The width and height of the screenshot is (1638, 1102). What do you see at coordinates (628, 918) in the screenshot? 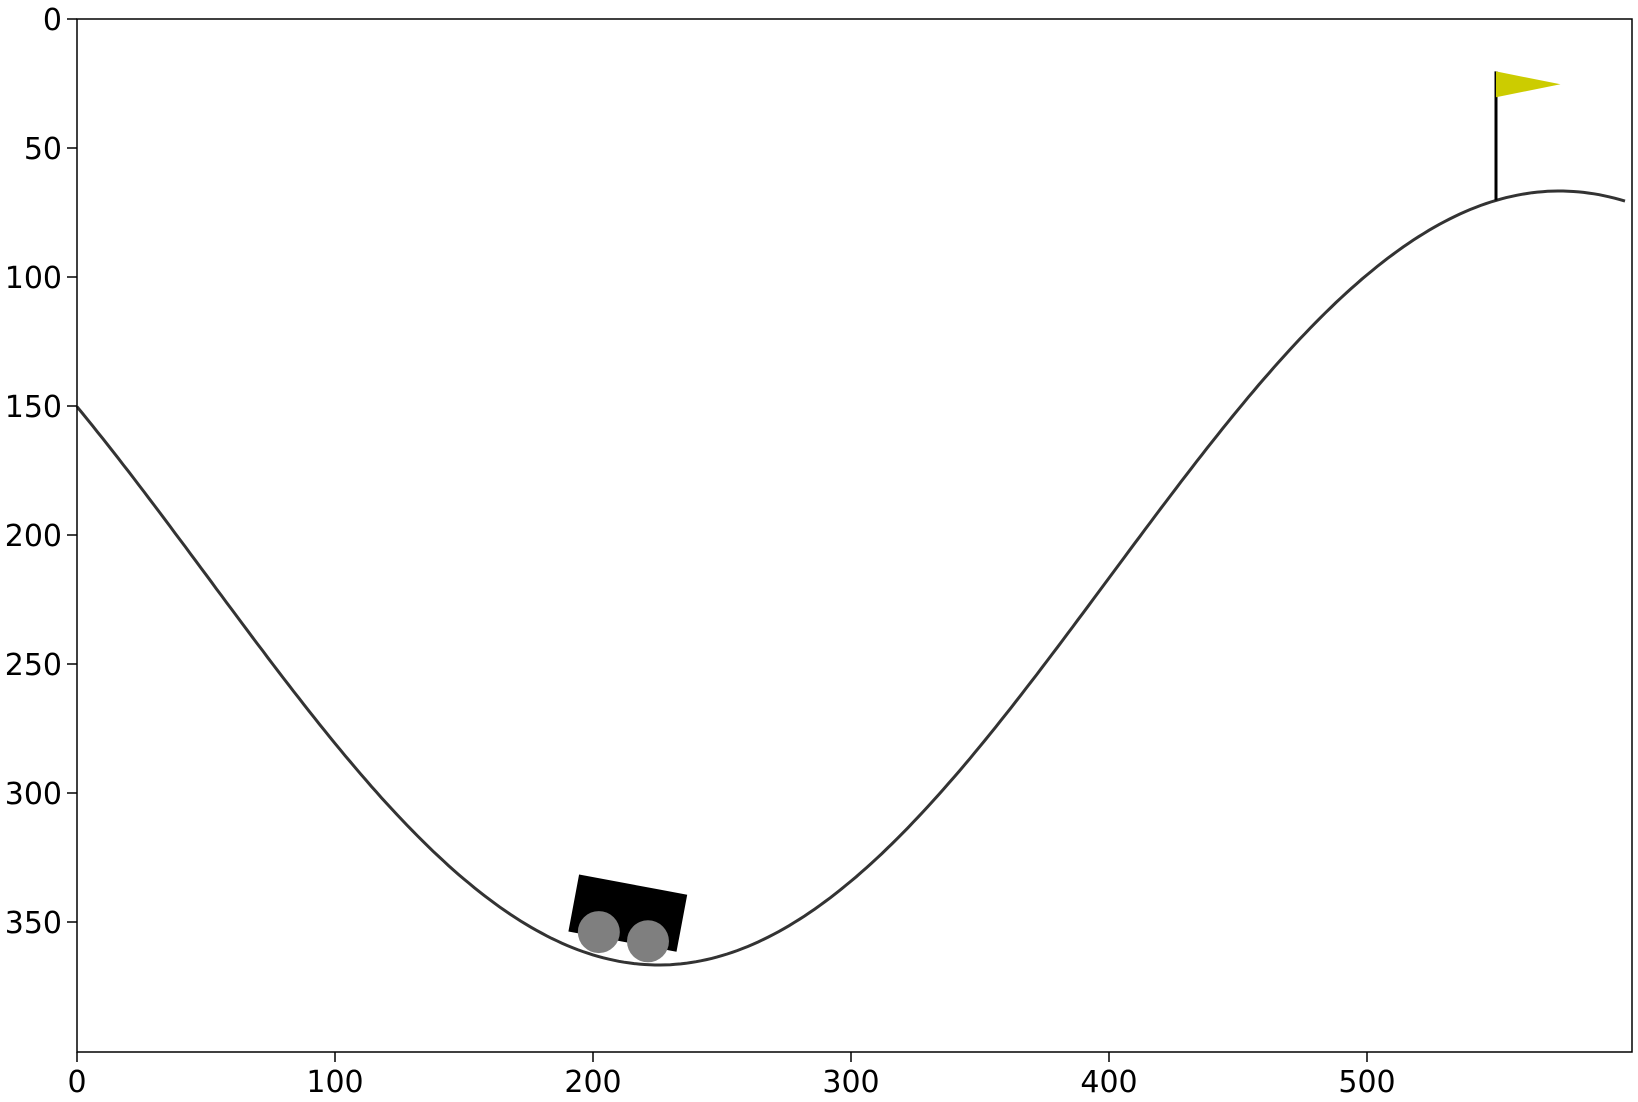
I see `car` at bounding box center [628, 918].